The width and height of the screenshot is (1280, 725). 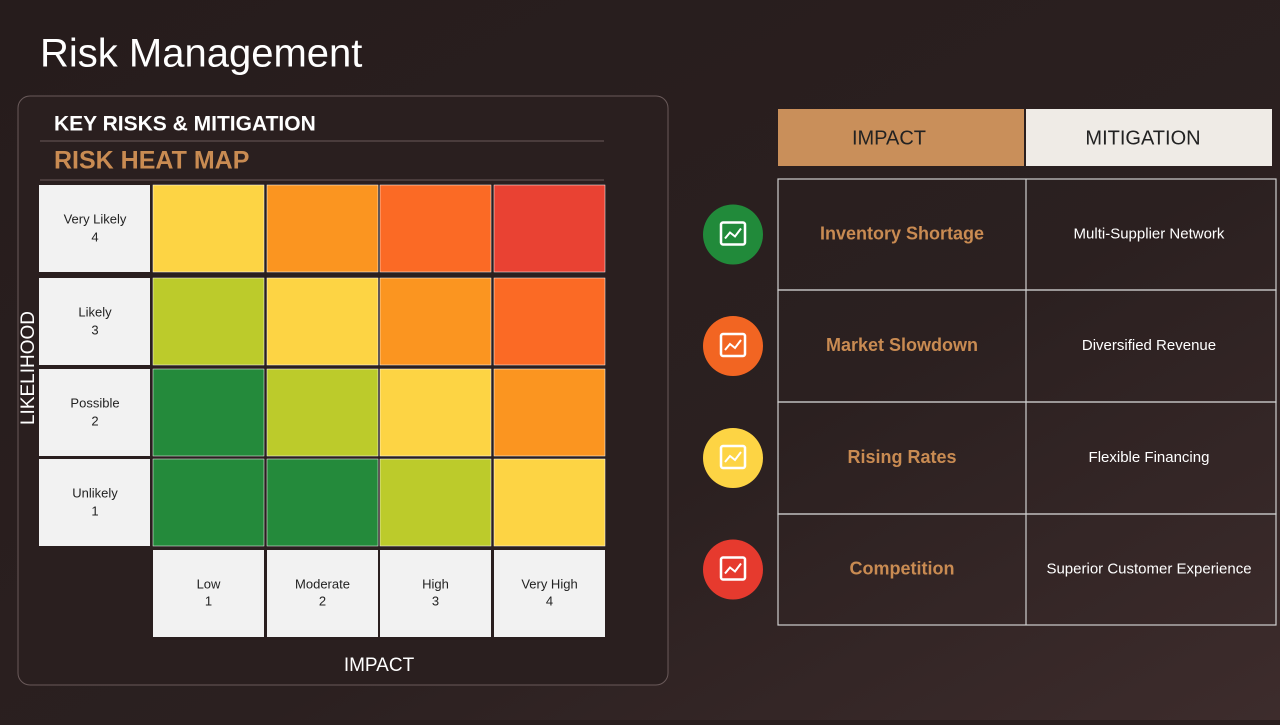 What do you see at coordinates (94, 510) in the screenshot?
I see `row-score: 1` at bounding box center [94, 510].